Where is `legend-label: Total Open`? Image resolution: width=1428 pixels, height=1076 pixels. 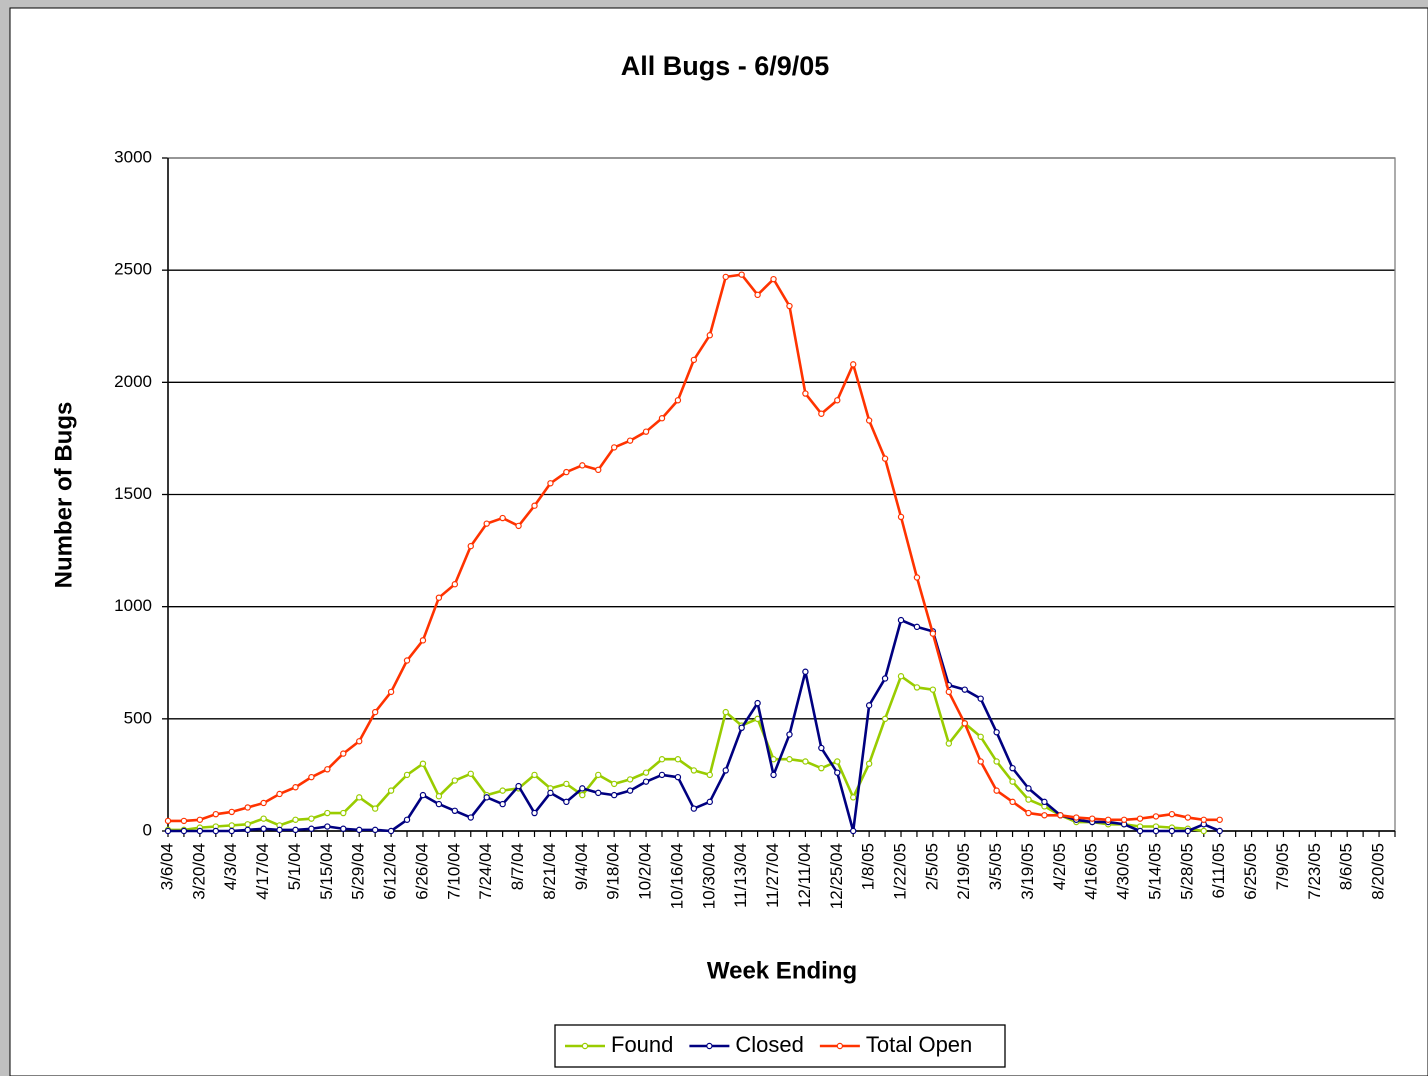
legend-label: Total Open is located at coordinates (919, 1044).